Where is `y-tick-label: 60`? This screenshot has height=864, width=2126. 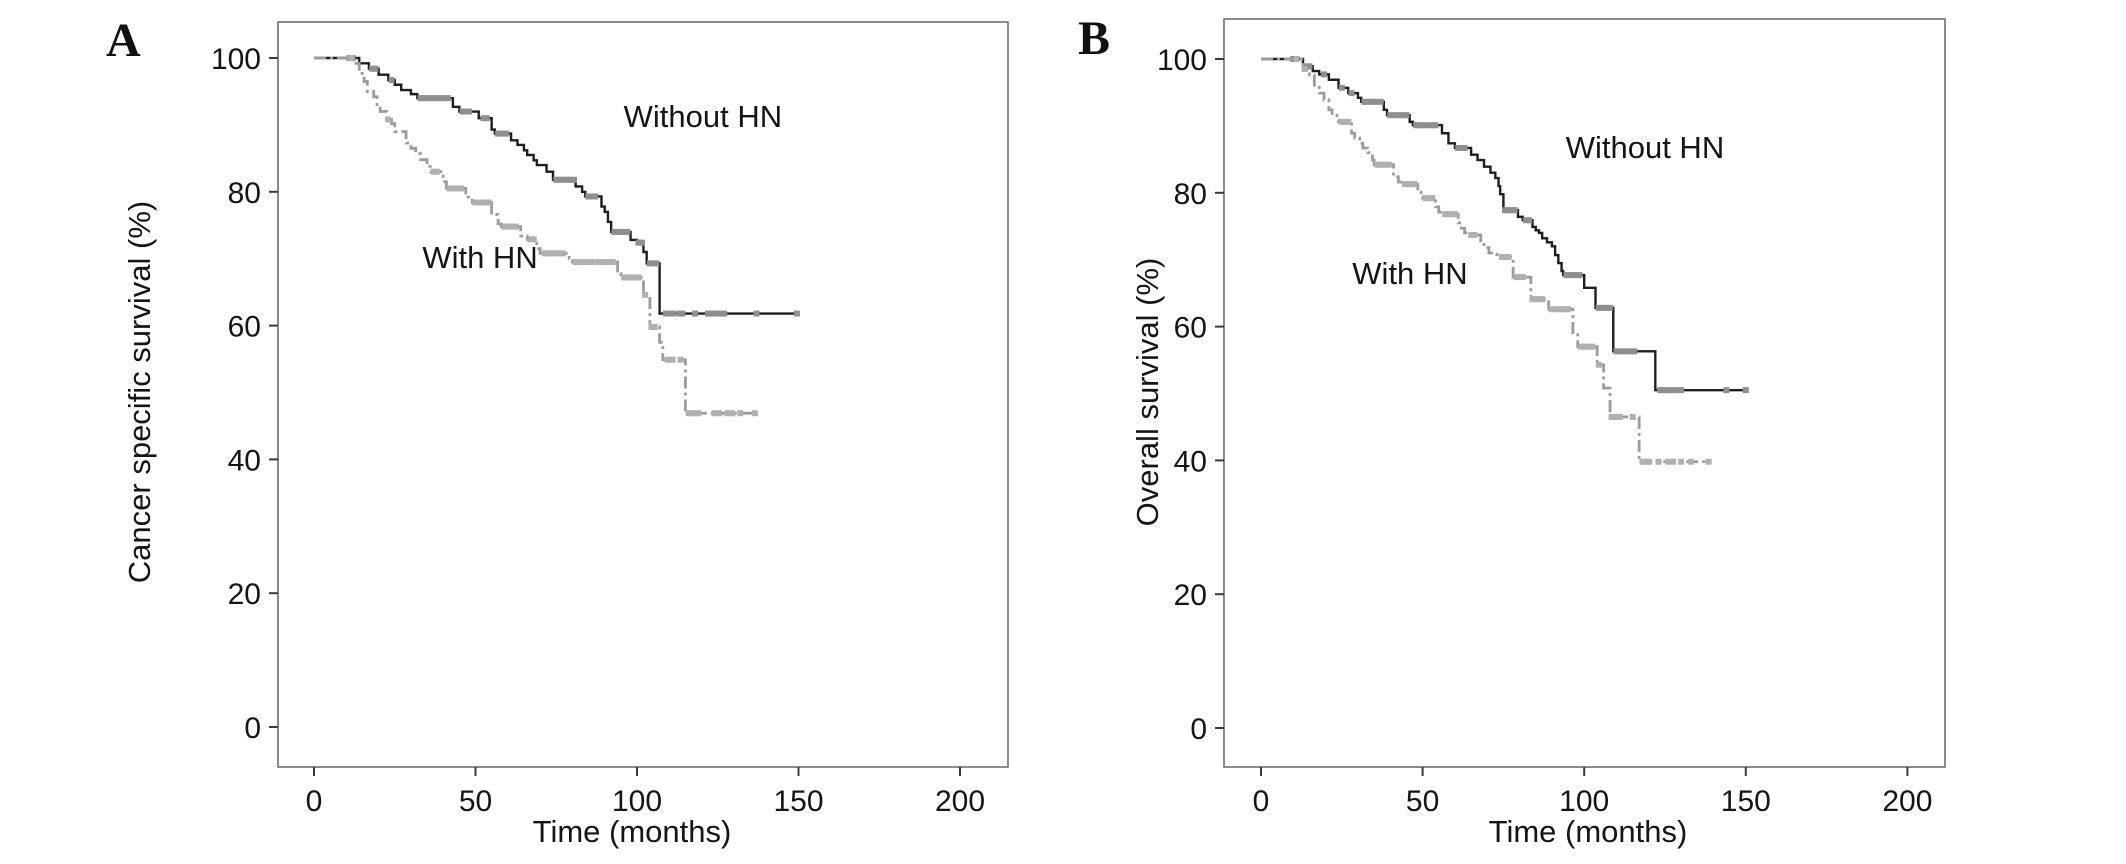
y-tick-label: 60 is located at coordinates (1190, 328).